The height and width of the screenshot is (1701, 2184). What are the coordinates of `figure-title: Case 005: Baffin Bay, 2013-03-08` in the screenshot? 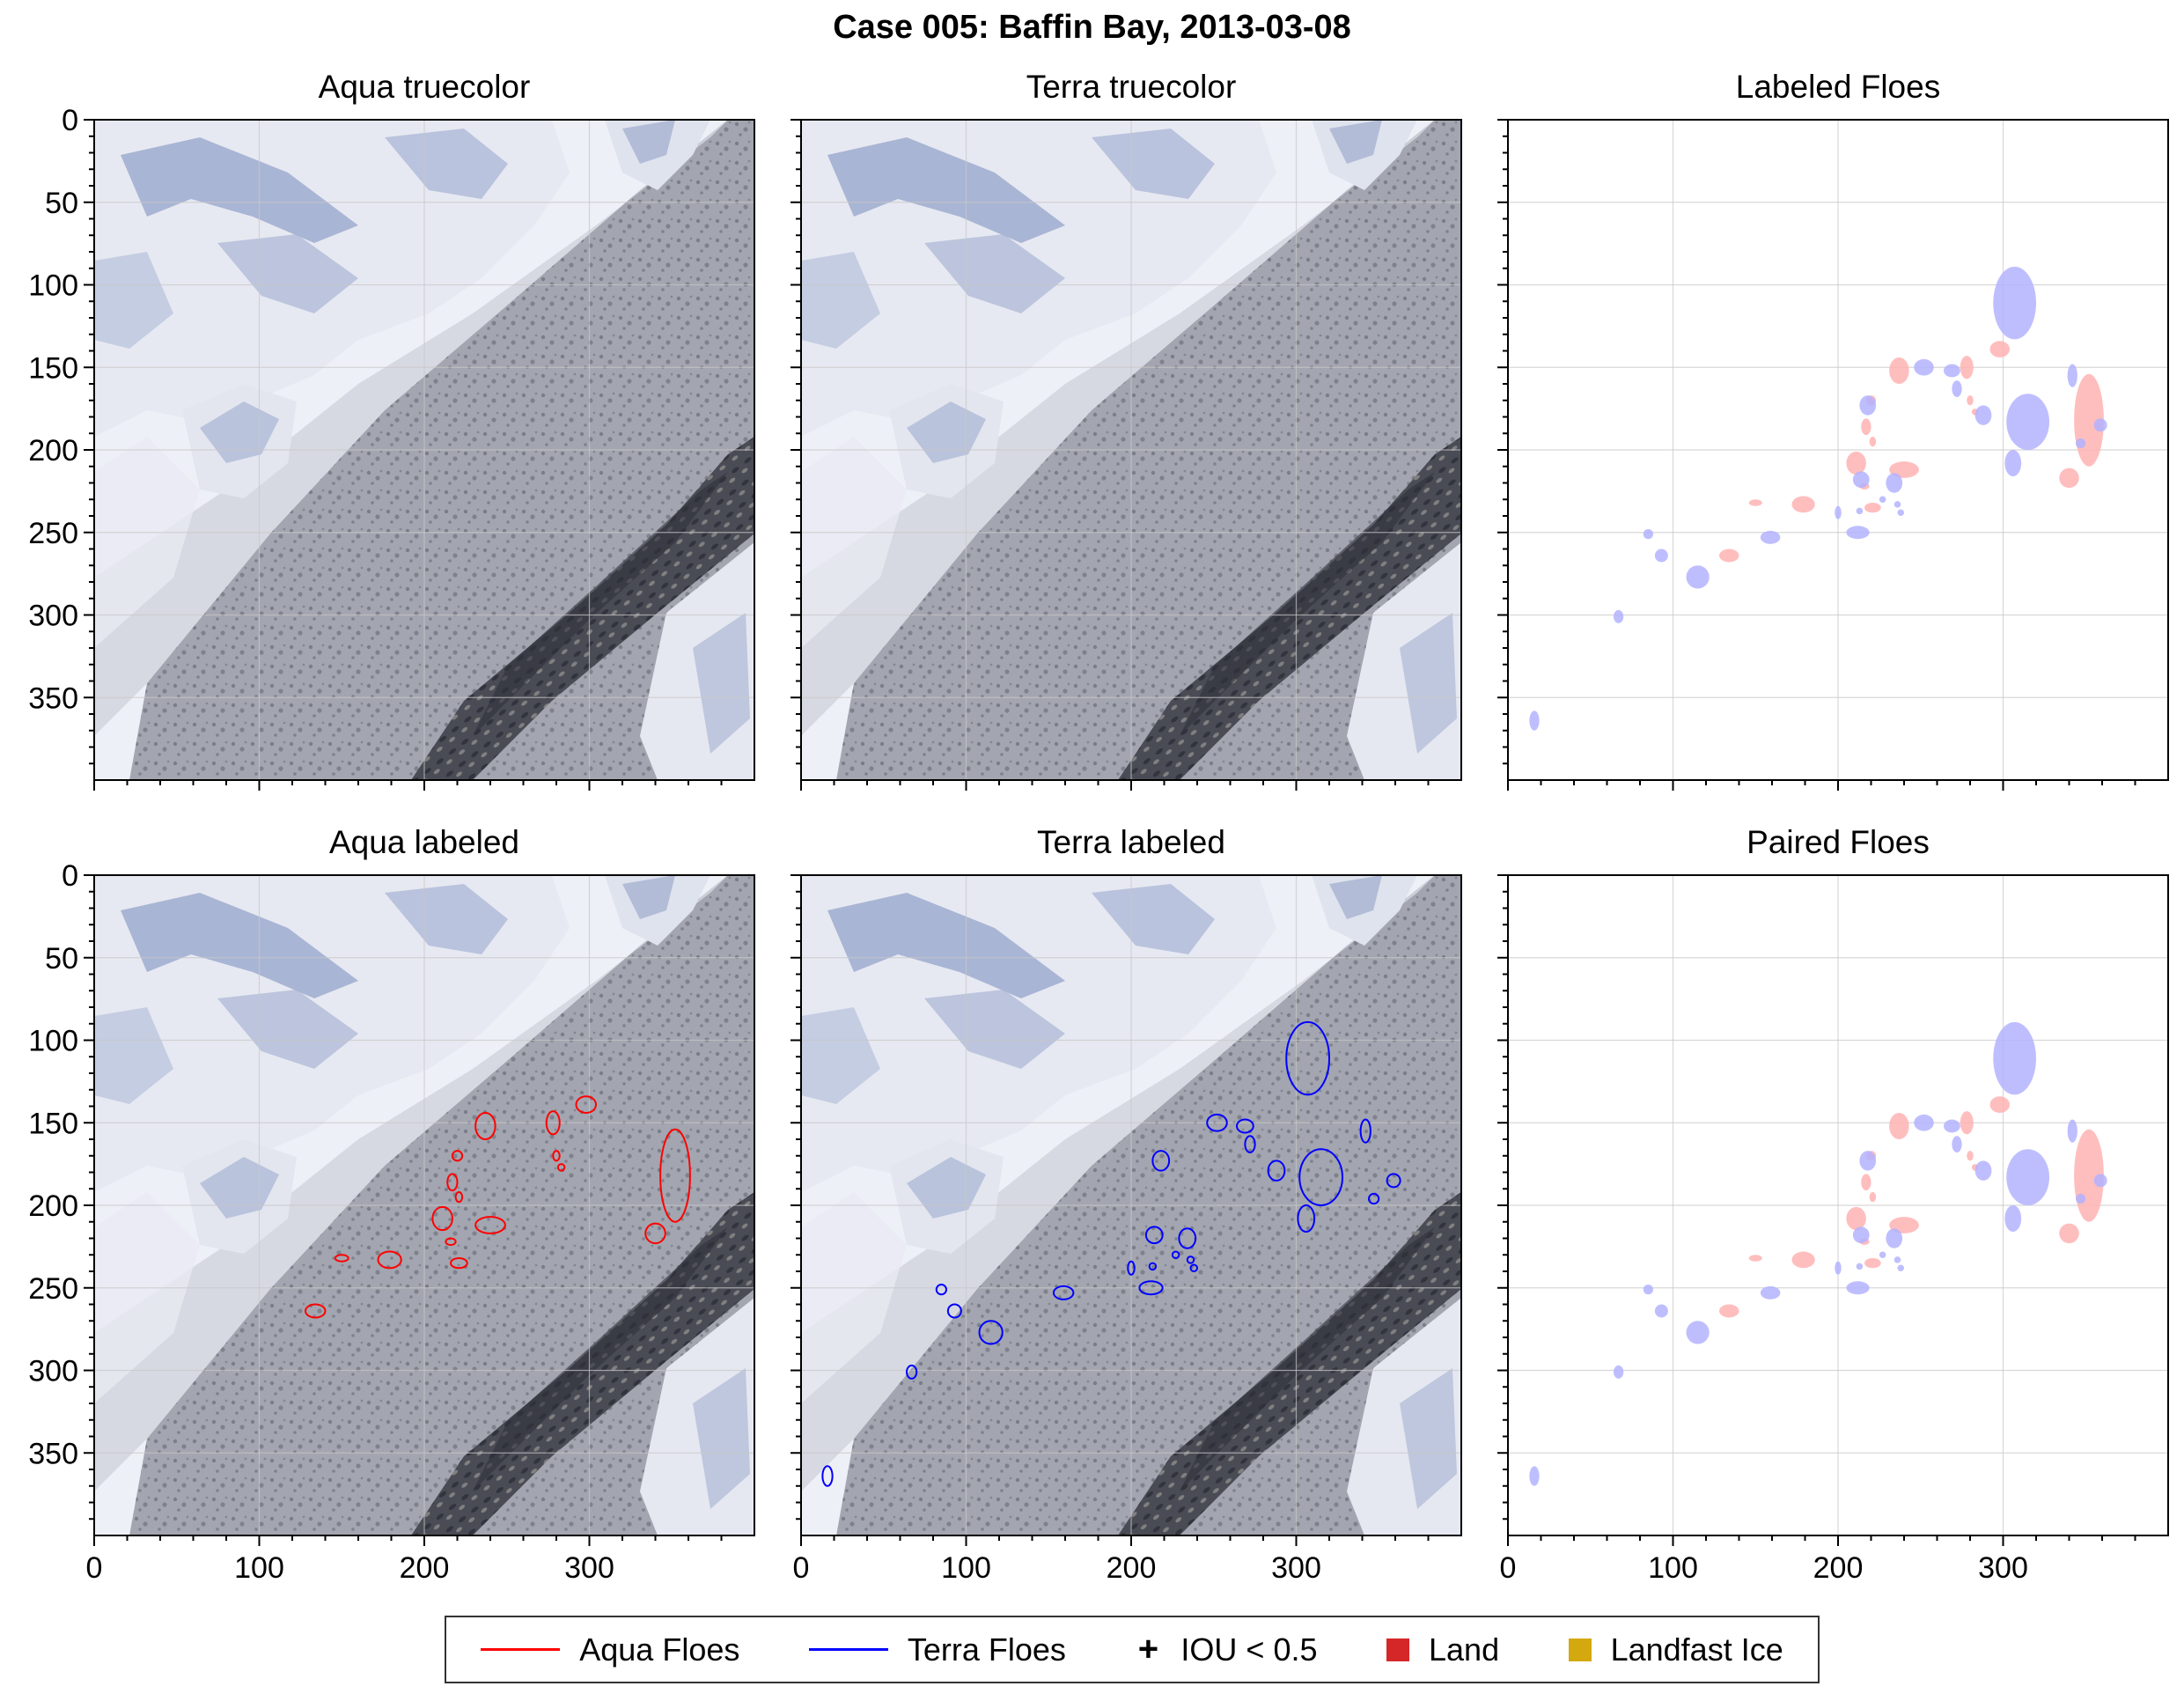 It's located at (1092, 27).